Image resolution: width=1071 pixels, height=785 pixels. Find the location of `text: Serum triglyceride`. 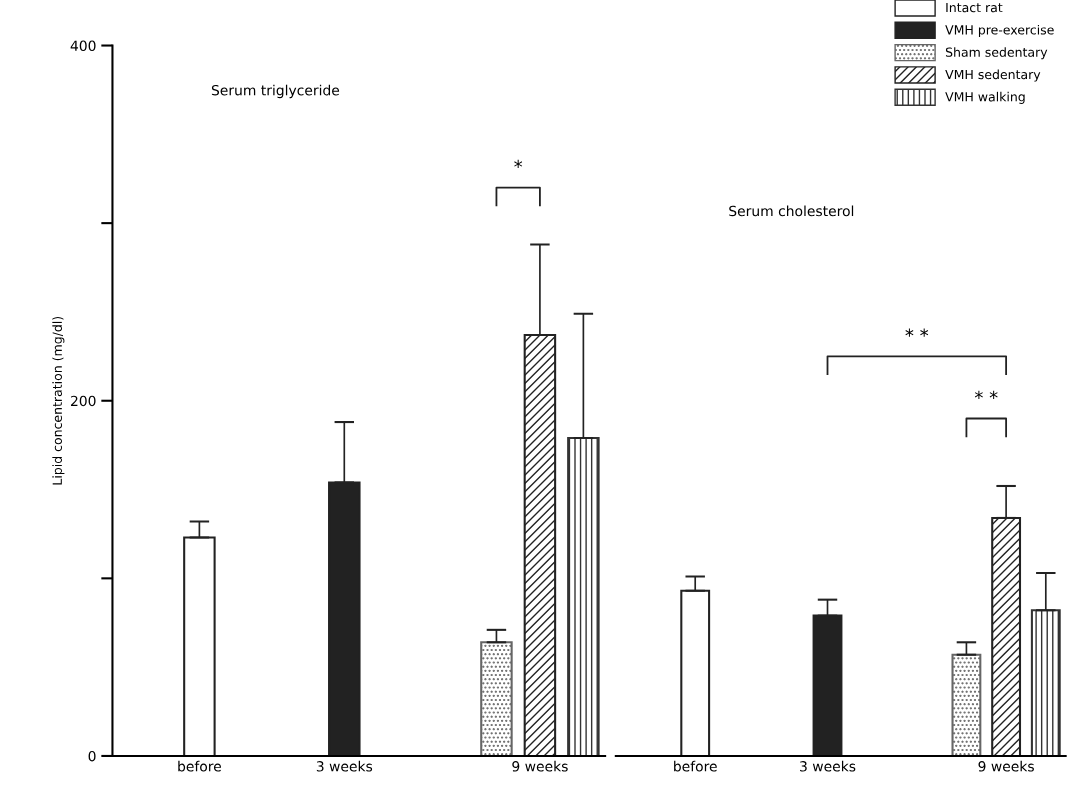

text: Serum triglyceride is located at coordinates (275, 91).